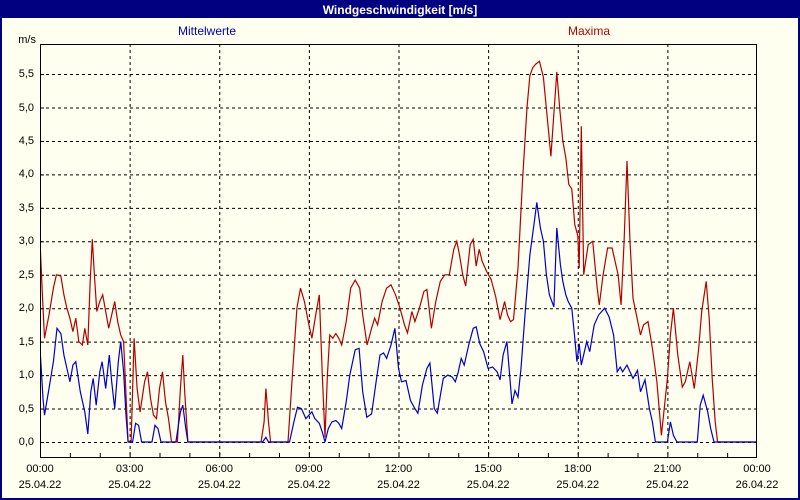 The image size is (800, 500). Describe the element at coordinates (207, 31) in the screenshot. I see `legend-mean-label: Mittelwerte` at that location.